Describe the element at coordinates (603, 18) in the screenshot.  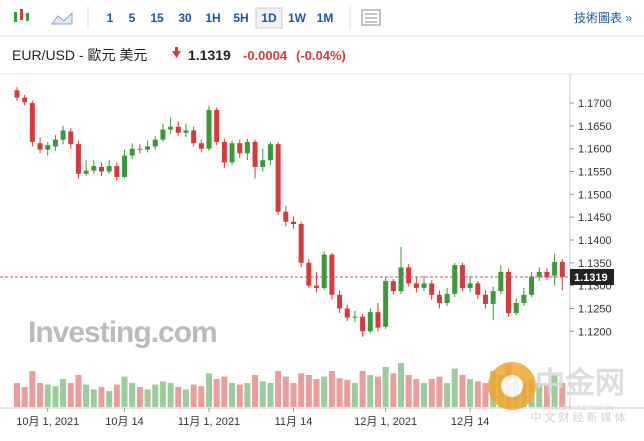
I see `chart-link: 技術圖表 »` at that location.